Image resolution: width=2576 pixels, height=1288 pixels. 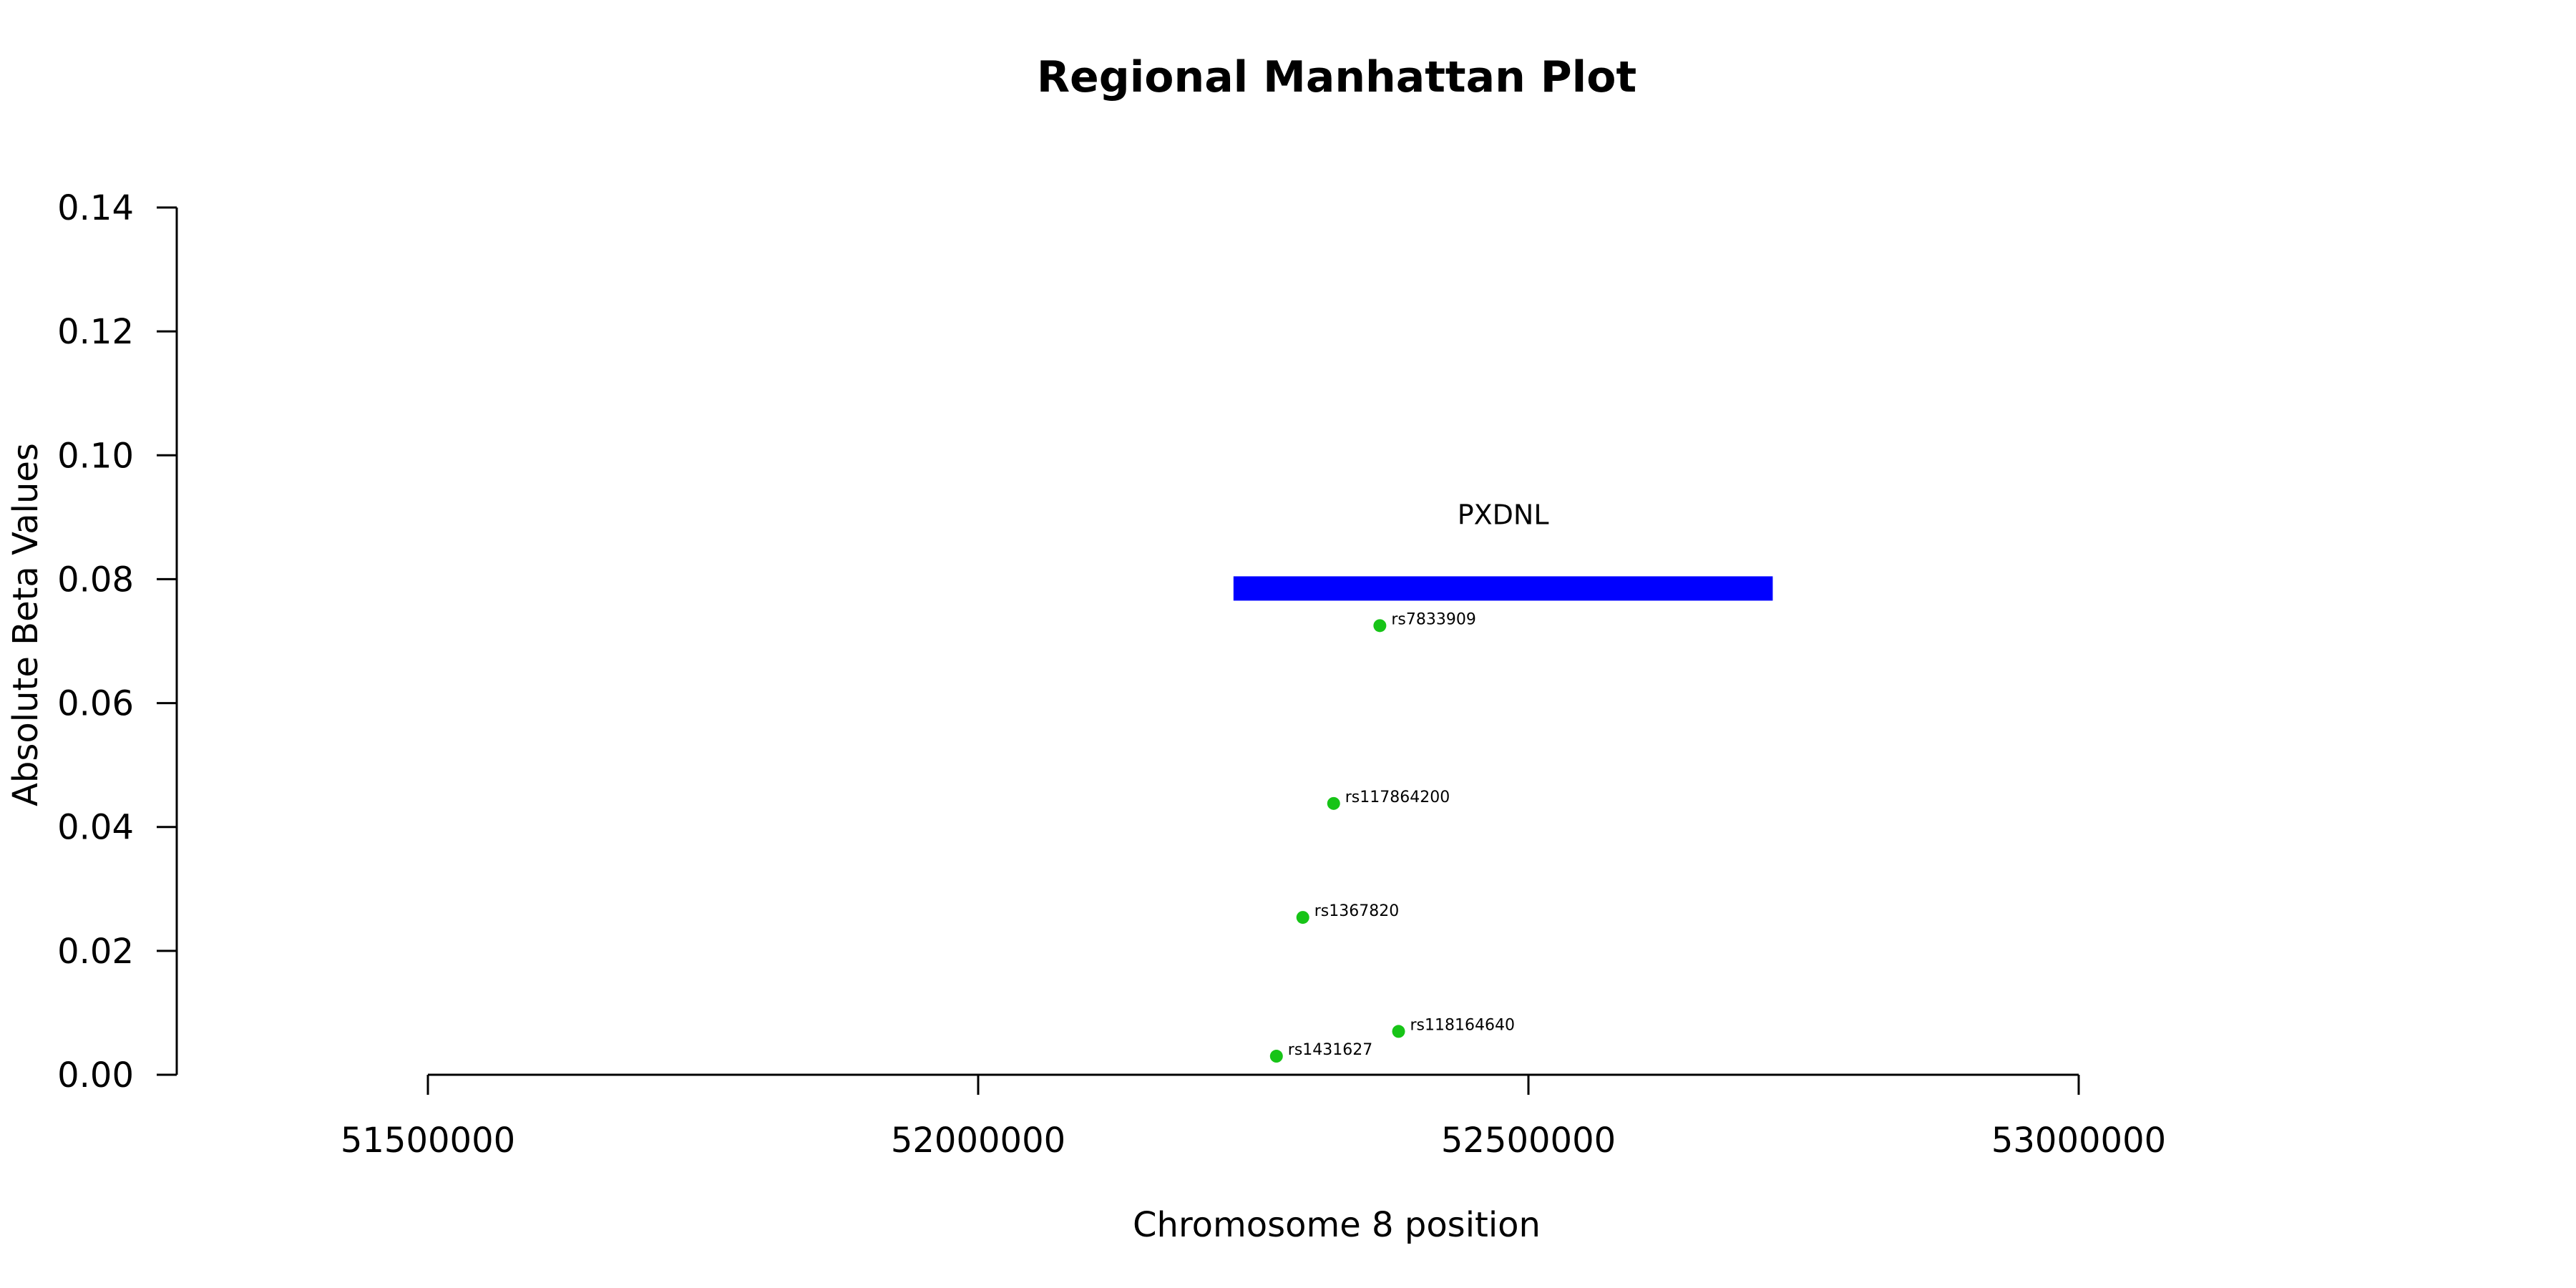 What do you see at coordinates (95, 952) in the screenshot?
I see `y-tick-label: 0.02` at bounding box center [95, 952].